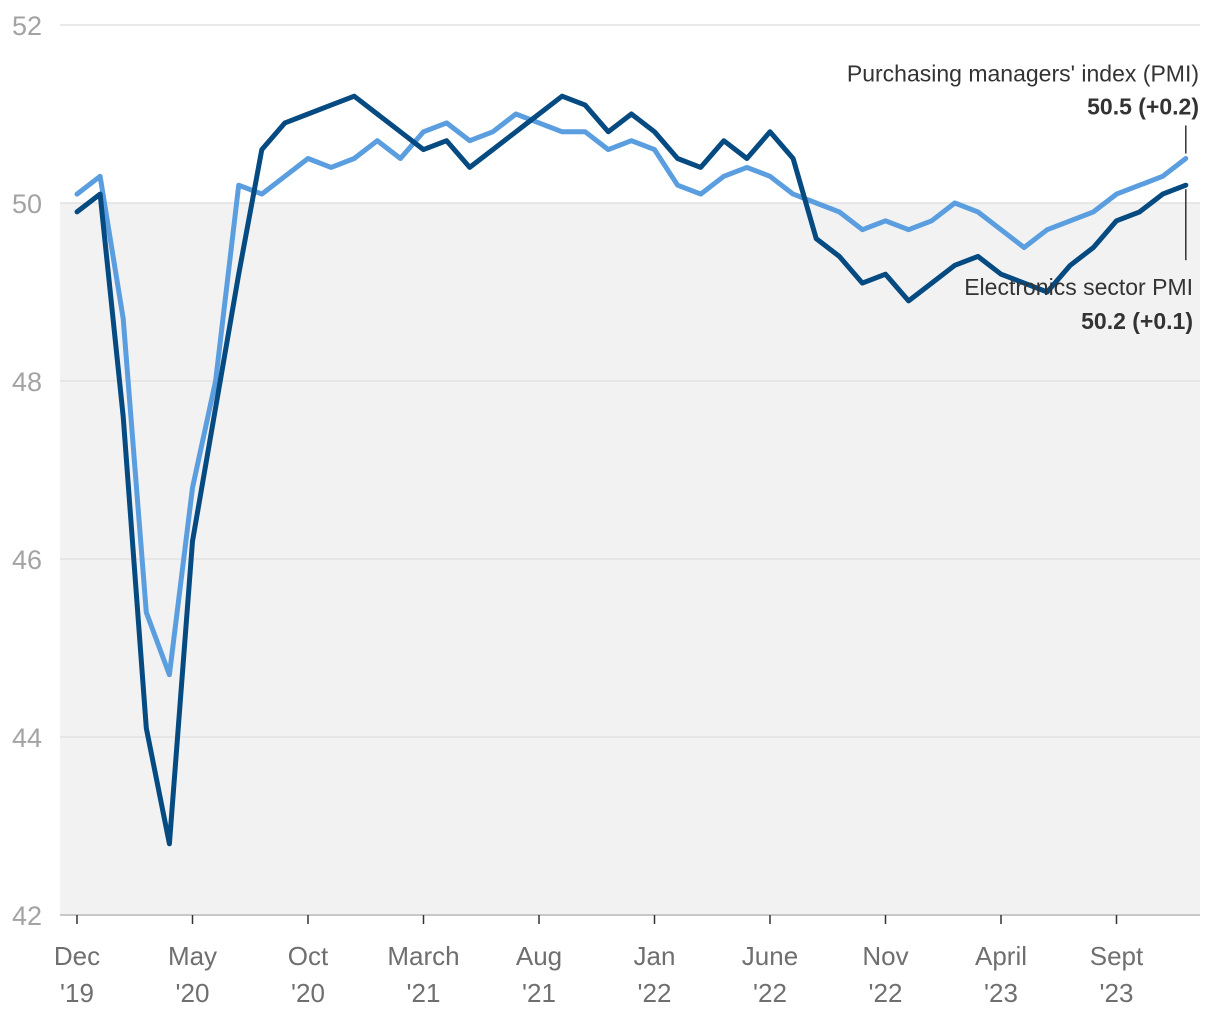 The height and width of the screenshot is (1020, 1220). Describe the element at coordinates (1143, 107) in the screenshot. I see `pmi-series-value: 50.5 (+0.2)` at that location.